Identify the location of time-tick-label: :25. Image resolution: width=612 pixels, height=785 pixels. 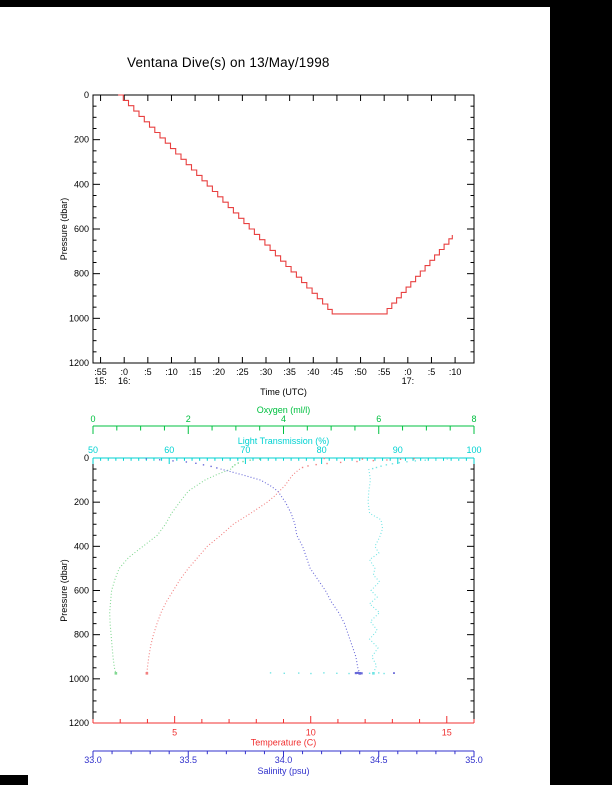
(242, 372).